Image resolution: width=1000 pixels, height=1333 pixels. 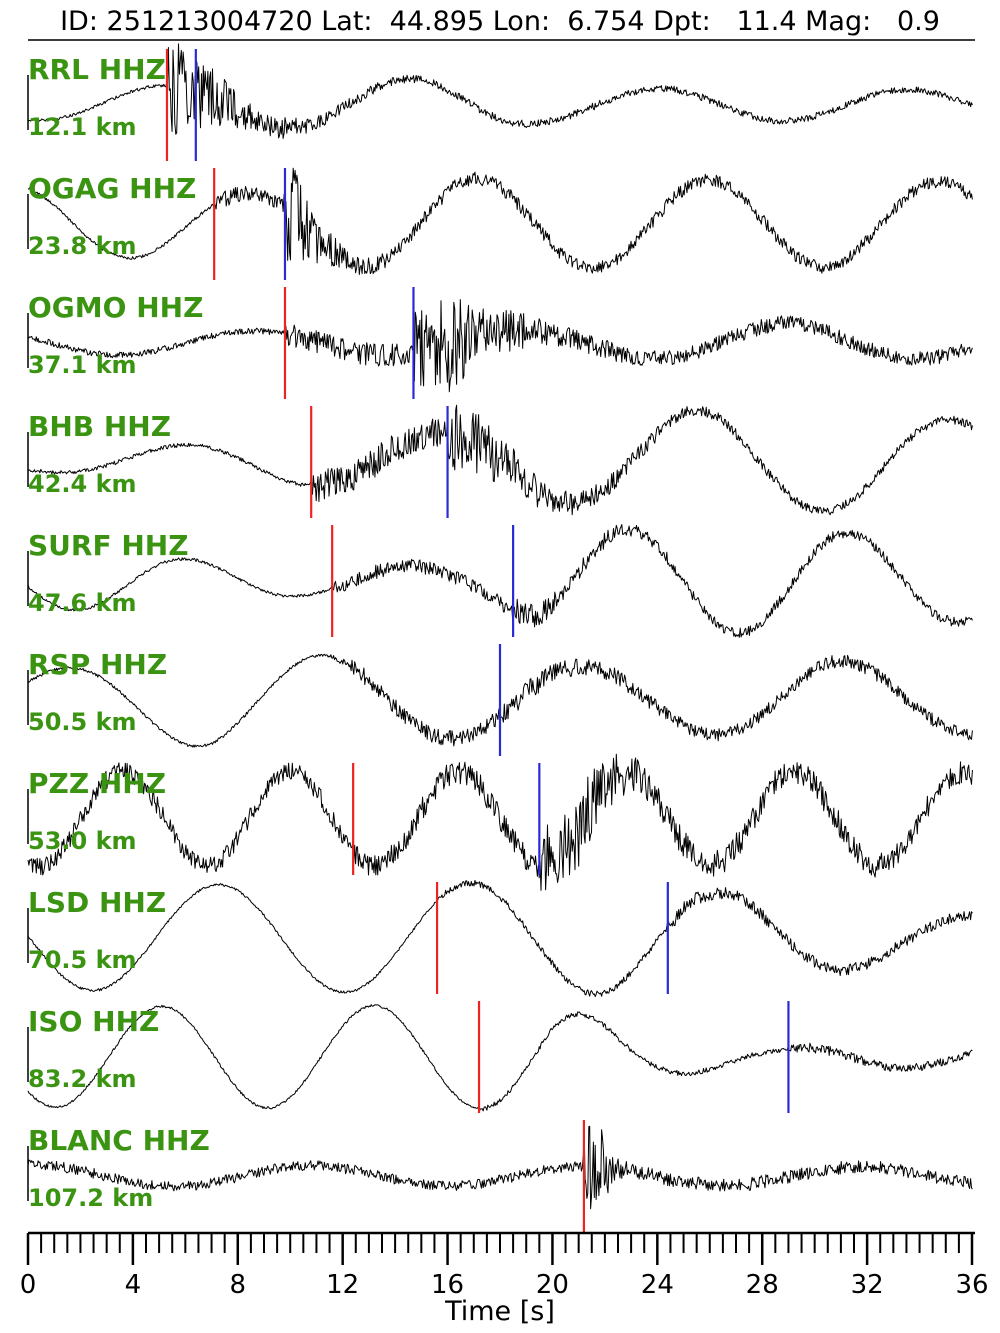 I want to click on distance-label-surf: 47.6 km, so click(x=82, y=603).